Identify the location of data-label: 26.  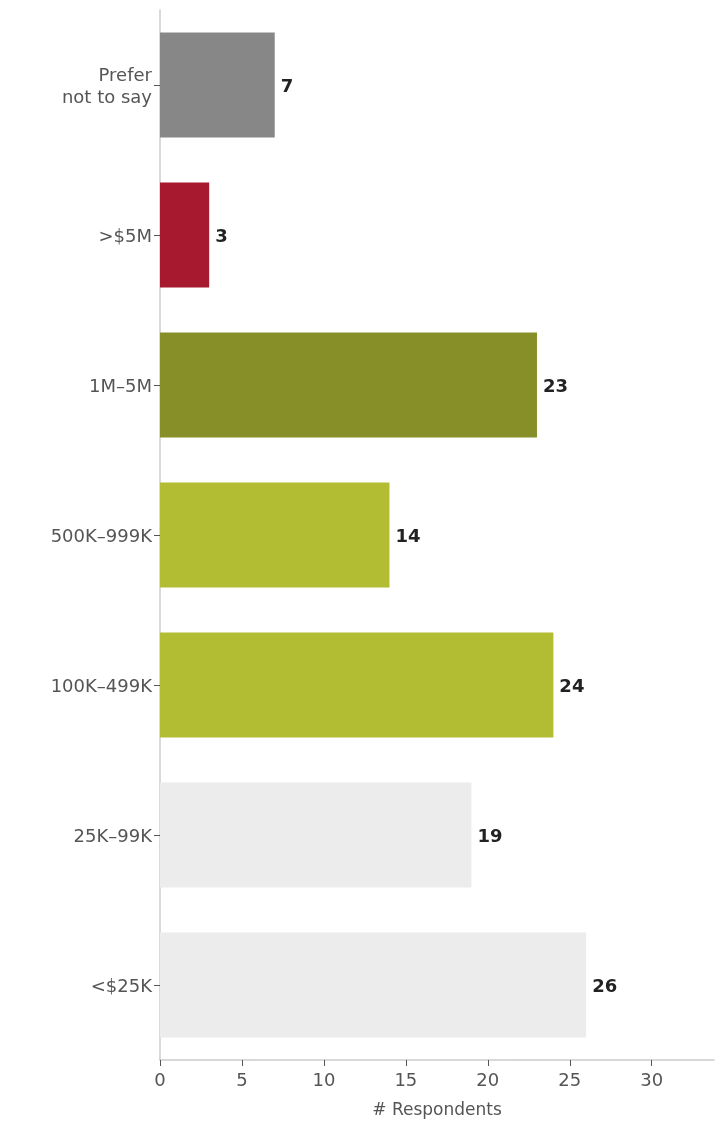
(605, 985).